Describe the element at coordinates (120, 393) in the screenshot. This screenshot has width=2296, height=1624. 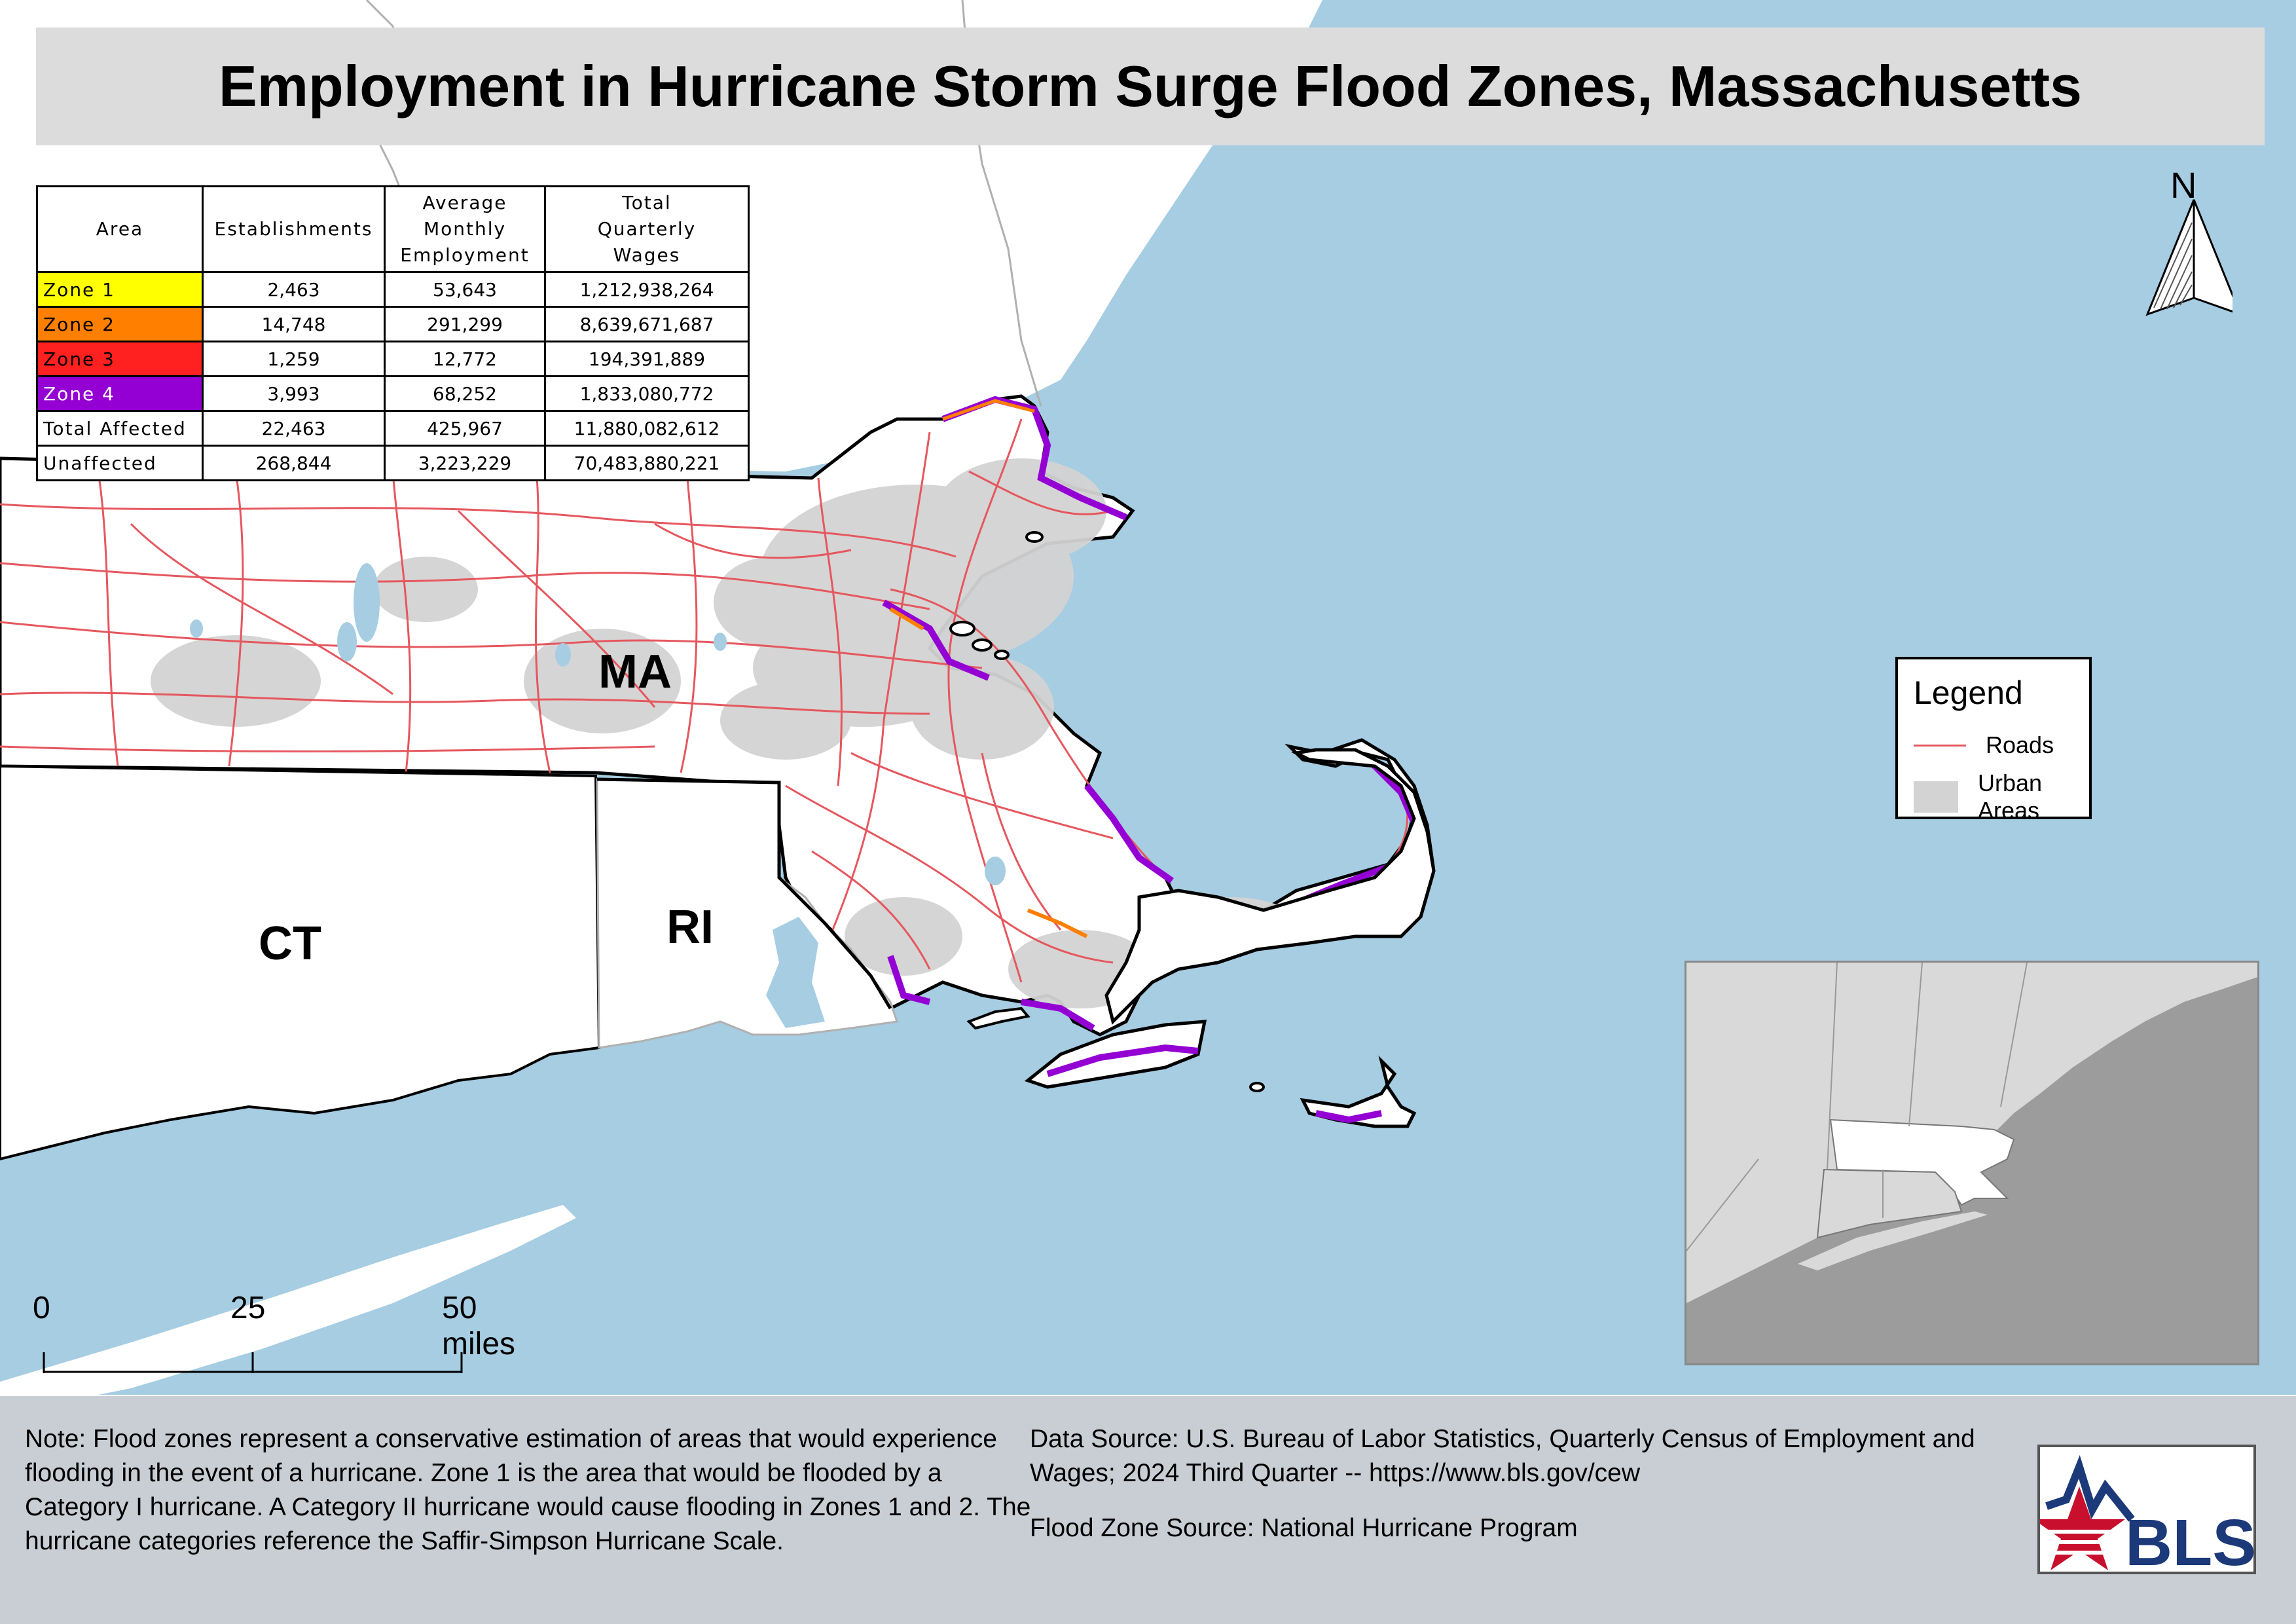
I see `cell-area: Zone 4` at that location.